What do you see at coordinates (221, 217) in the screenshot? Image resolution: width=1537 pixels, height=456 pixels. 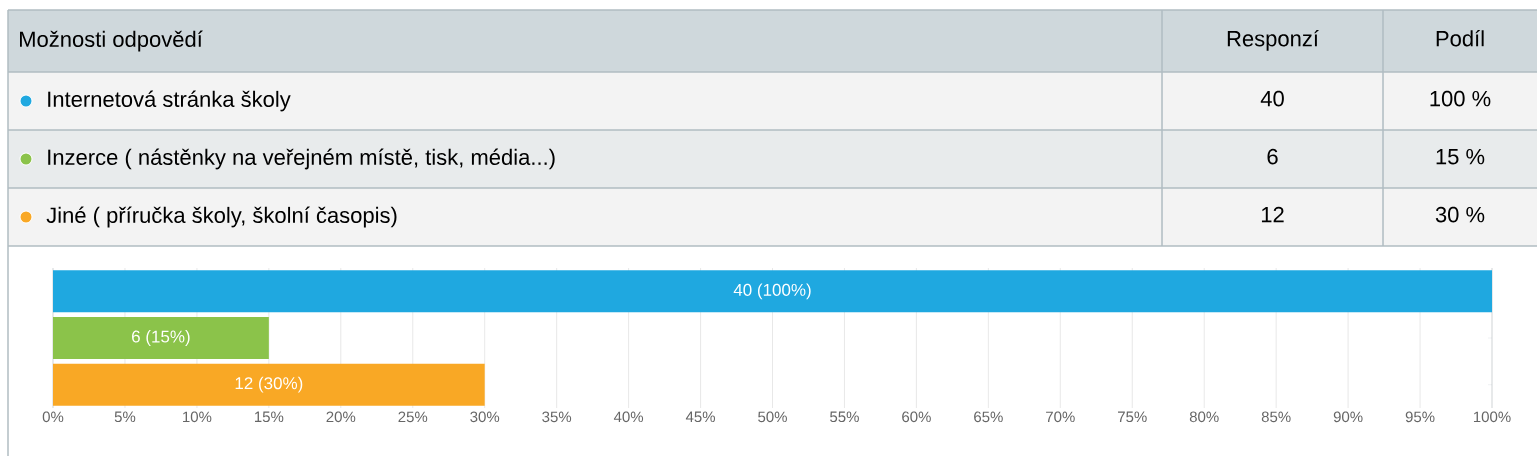 I see `text: Jiné ( příručka školy, školní časopis)` at bounding box center [221, 217].